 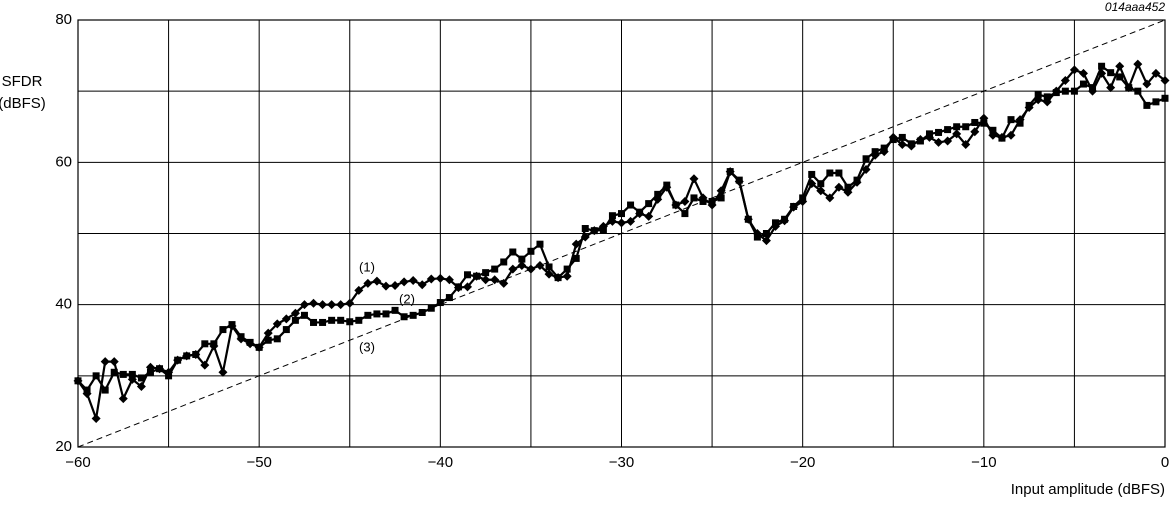 I want to click on x-tick-label: −30, so click(x=621, y=462).